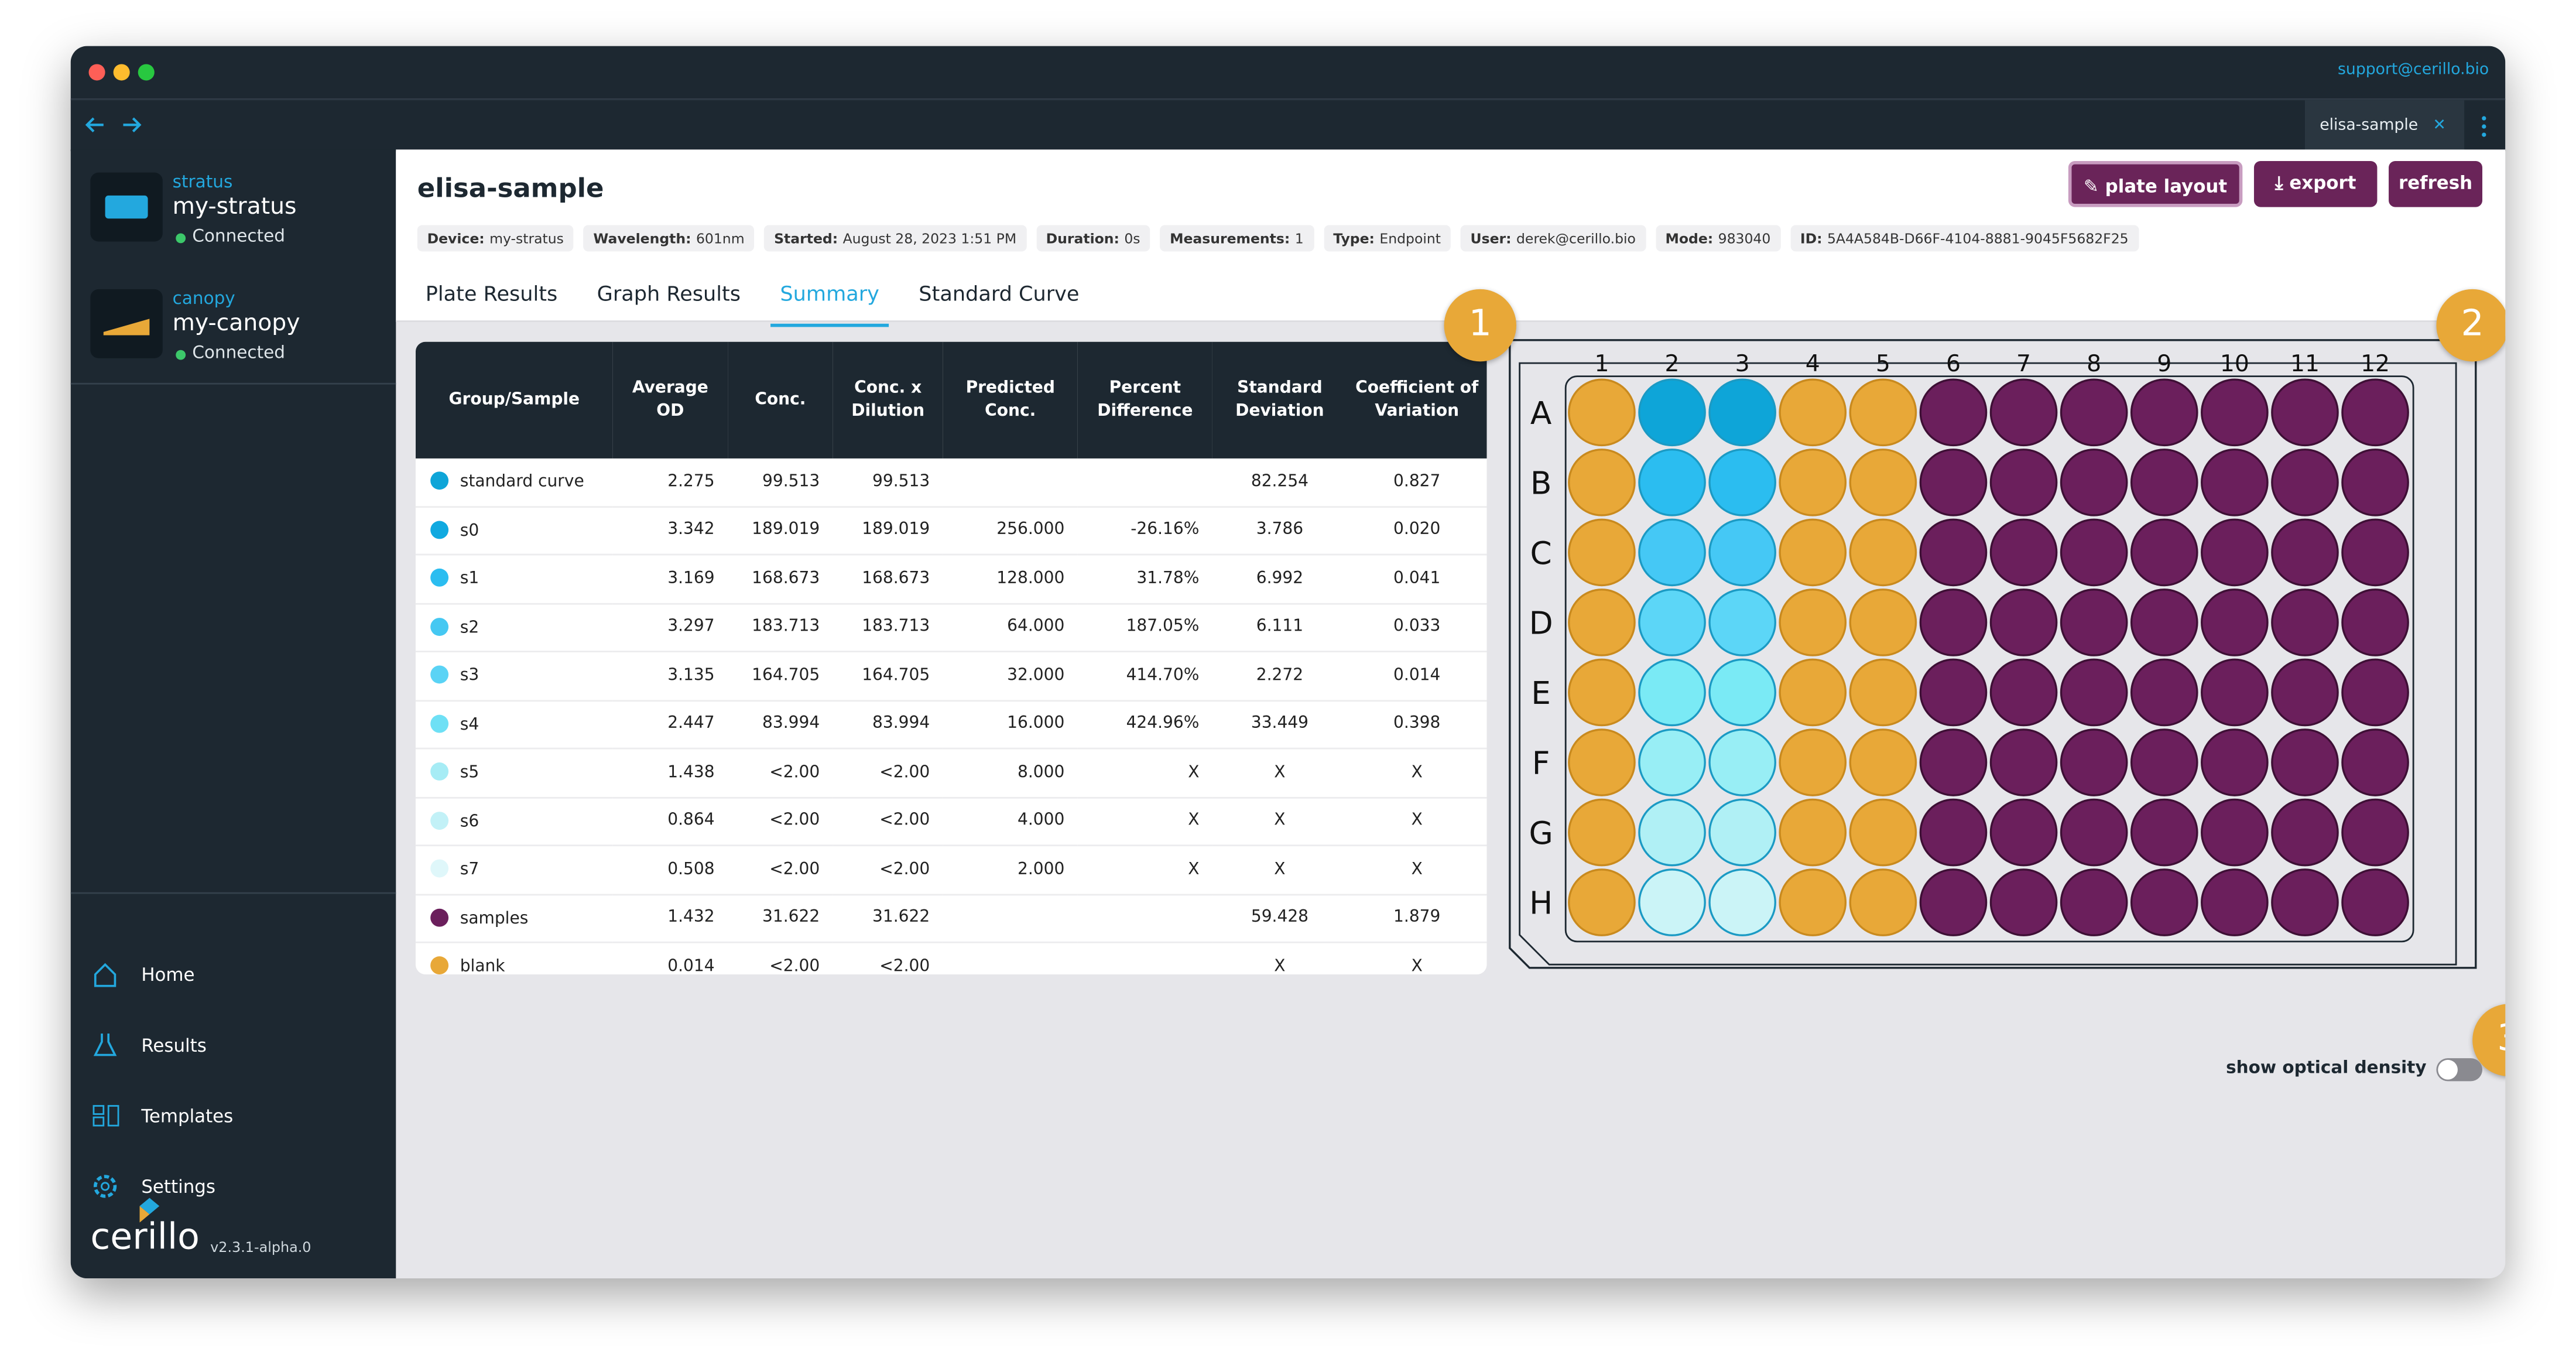 The width and height of the screenshot is (2576, 1372). What do you see at coordinates (168, 975) in the screenshot?
I see `nav-item: Home` at bounding box center [168, 975].